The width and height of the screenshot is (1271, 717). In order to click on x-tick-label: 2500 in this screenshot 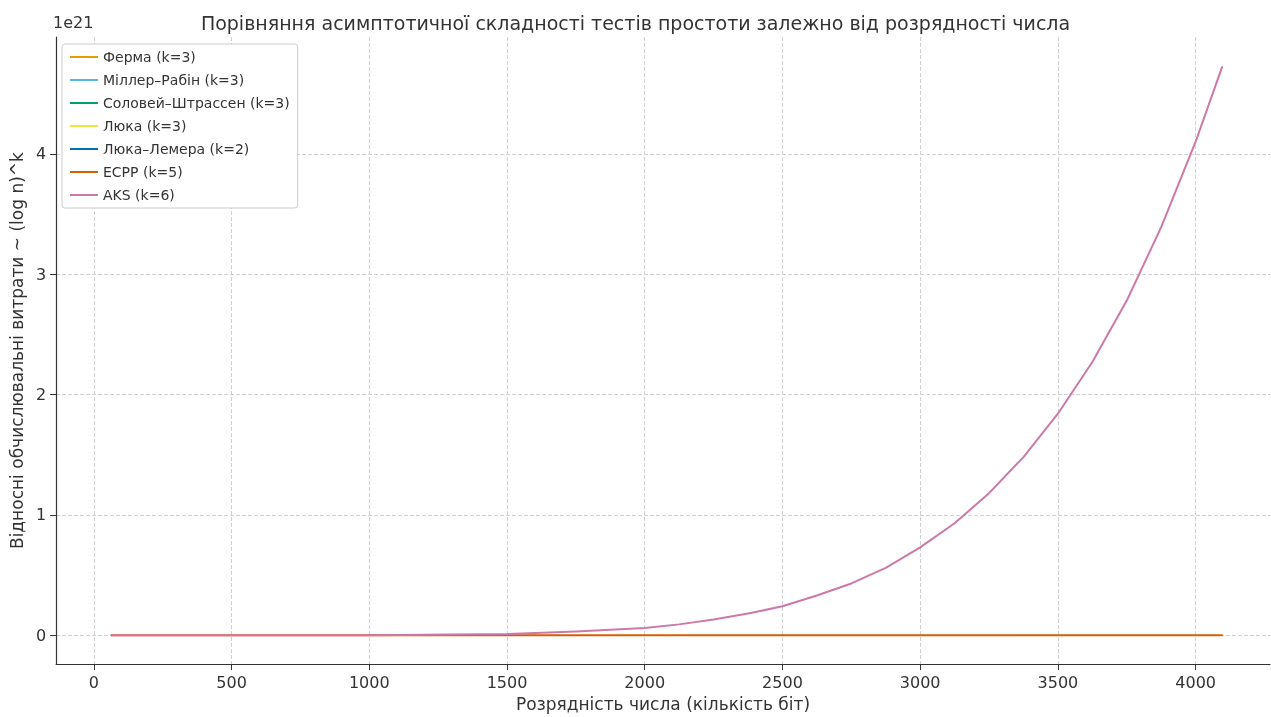, I will do `click(782, 682)`.